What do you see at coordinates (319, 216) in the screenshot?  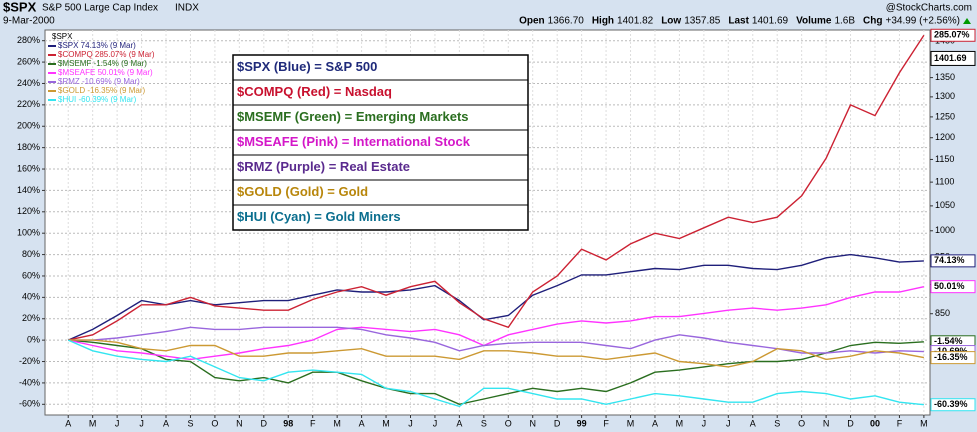 I see `note-text: $HUI (Cyan) = Gold Miners` at bounding box center [319, 216].